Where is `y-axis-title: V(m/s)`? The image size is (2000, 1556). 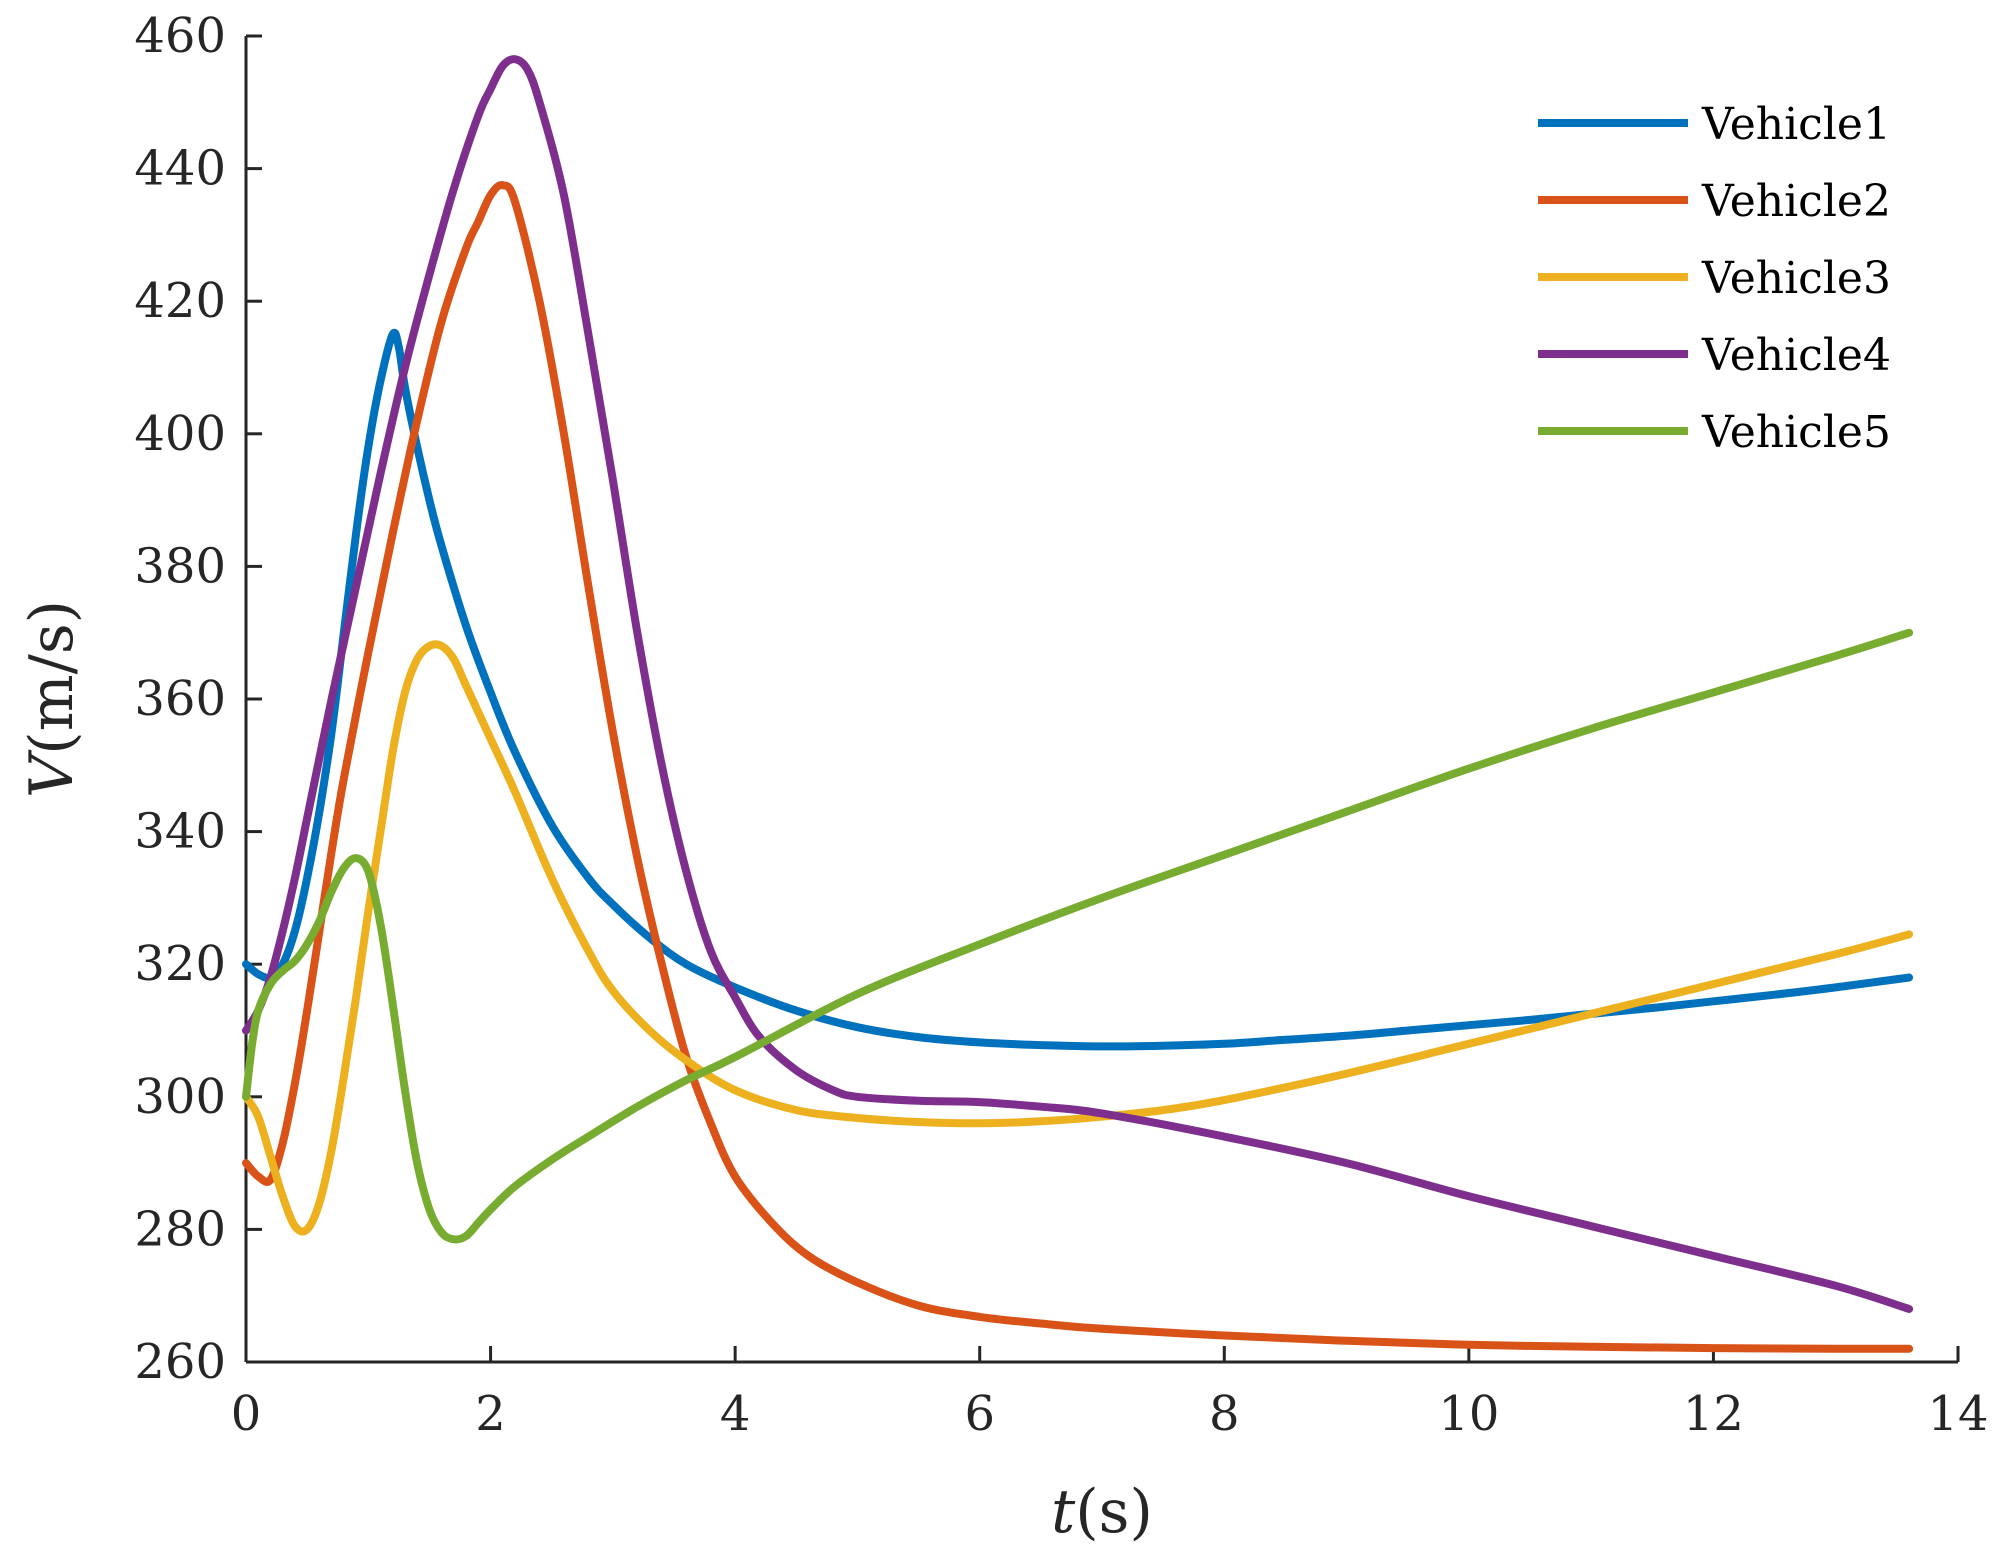 y-axis-title: V(m/s) is located at coordinates (52, 699).